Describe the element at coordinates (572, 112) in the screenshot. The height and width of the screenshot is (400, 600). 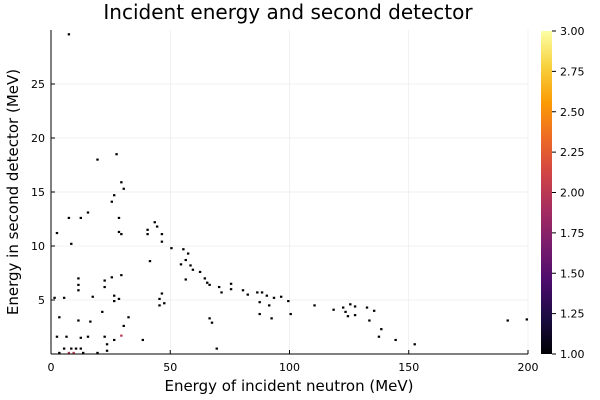
I see `colorbar-tick-label: 2.50` at that location.